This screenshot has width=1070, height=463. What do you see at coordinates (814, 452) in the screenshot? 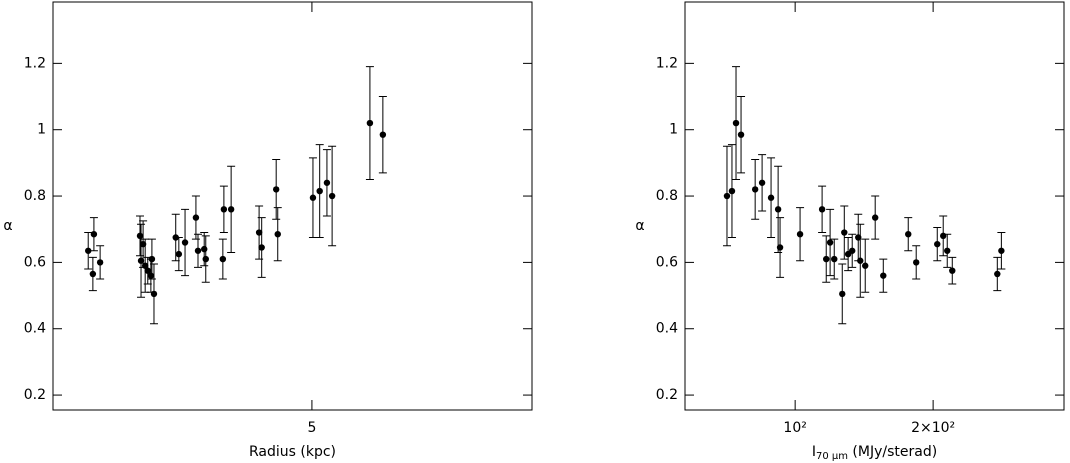
I see `x-axis-label-part: I` at bounding box center [814, 452].